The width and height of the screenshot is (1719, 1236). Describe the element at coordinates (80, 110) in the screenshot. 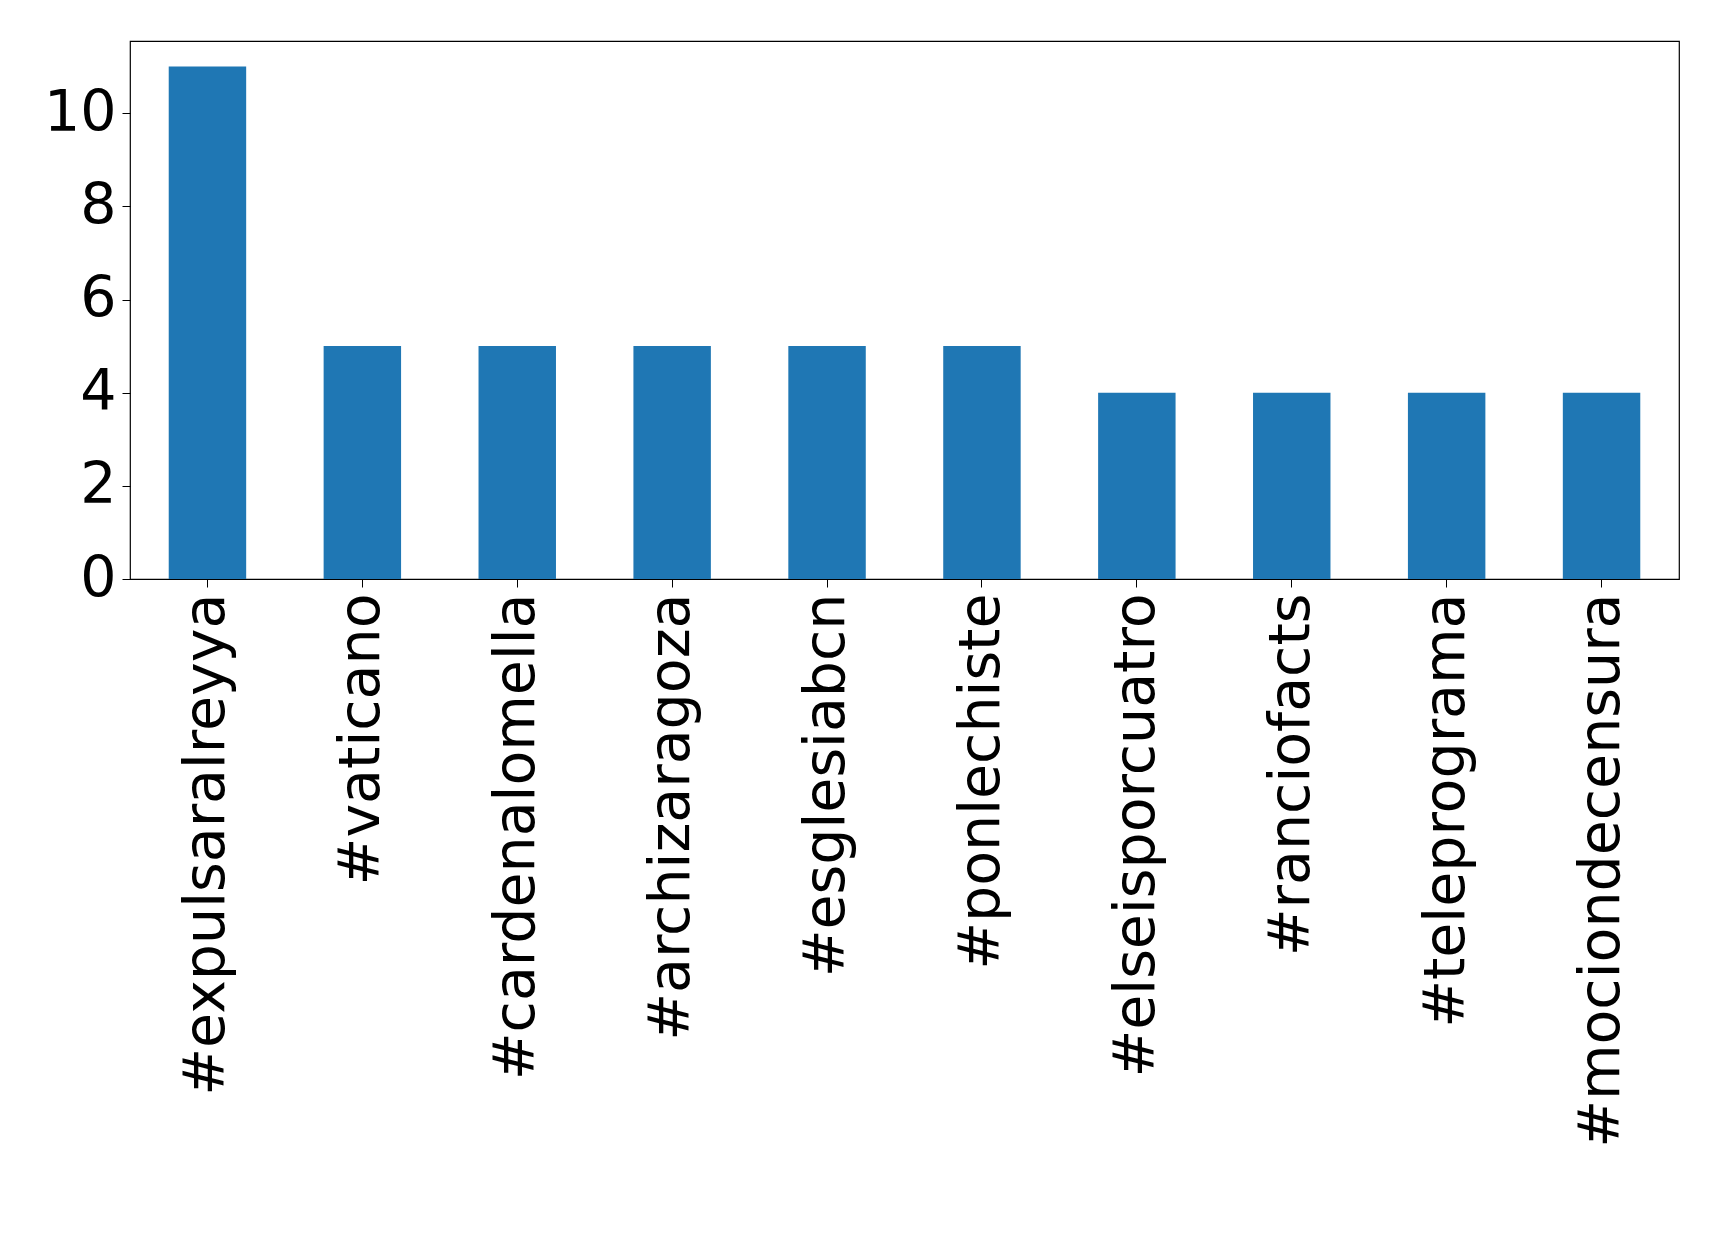

I see `y-tick-label: 10` at that location.